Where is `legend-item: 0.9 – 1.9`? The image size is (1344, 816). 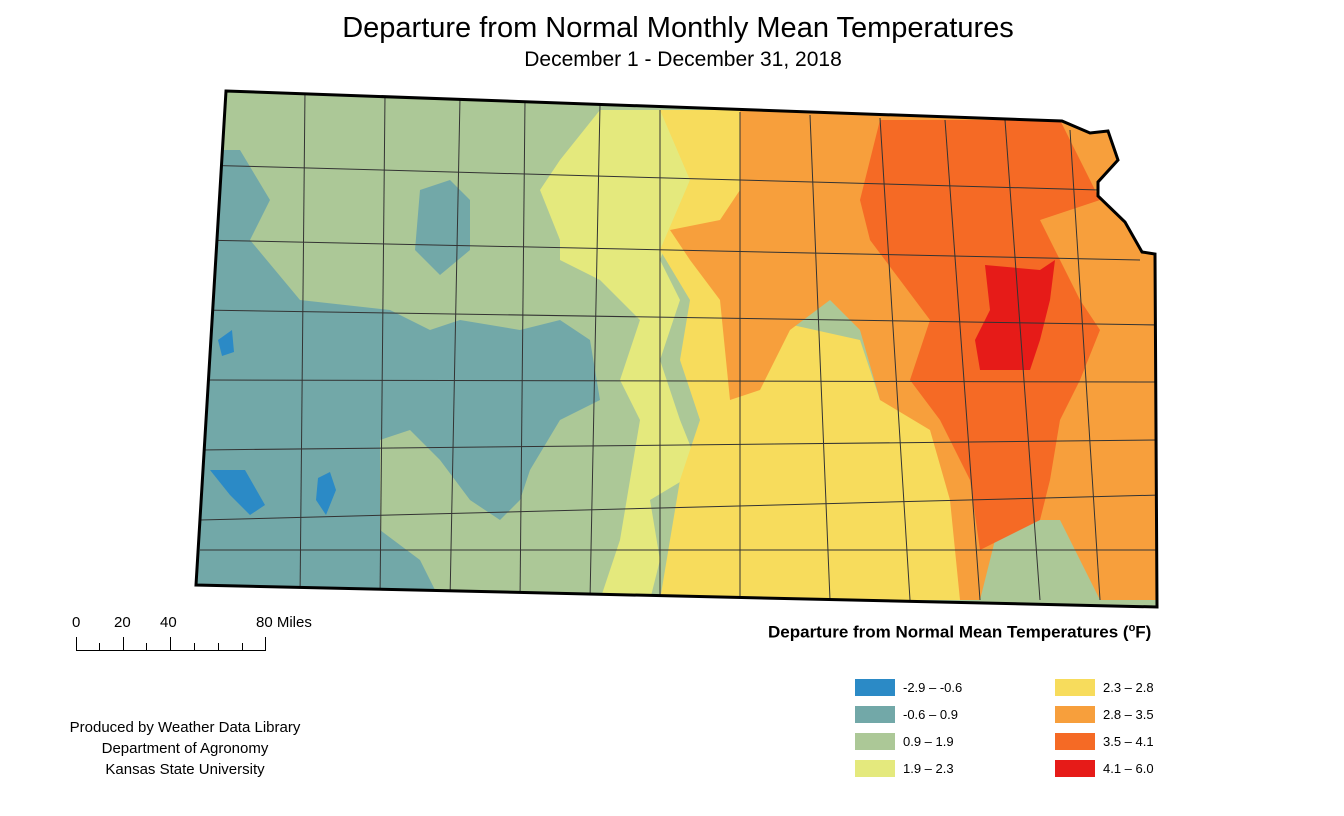 legend-item: 0.9 – 1.9 is located at coordinates (904, 741).